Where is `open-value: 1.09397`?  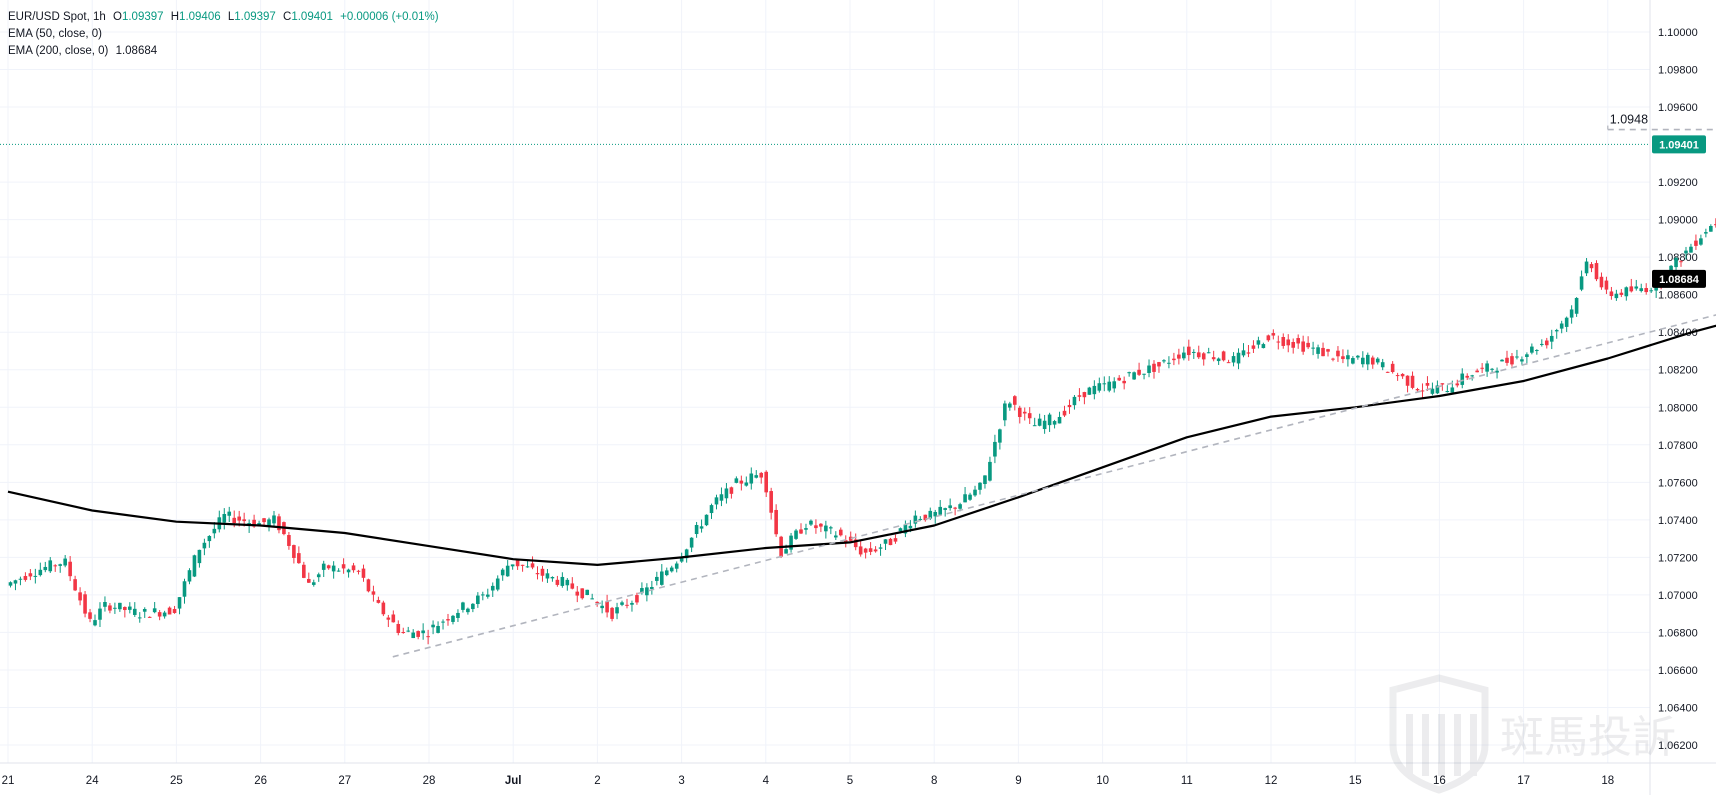
open-value: 1.09397 is located at coordinates (142, 17).